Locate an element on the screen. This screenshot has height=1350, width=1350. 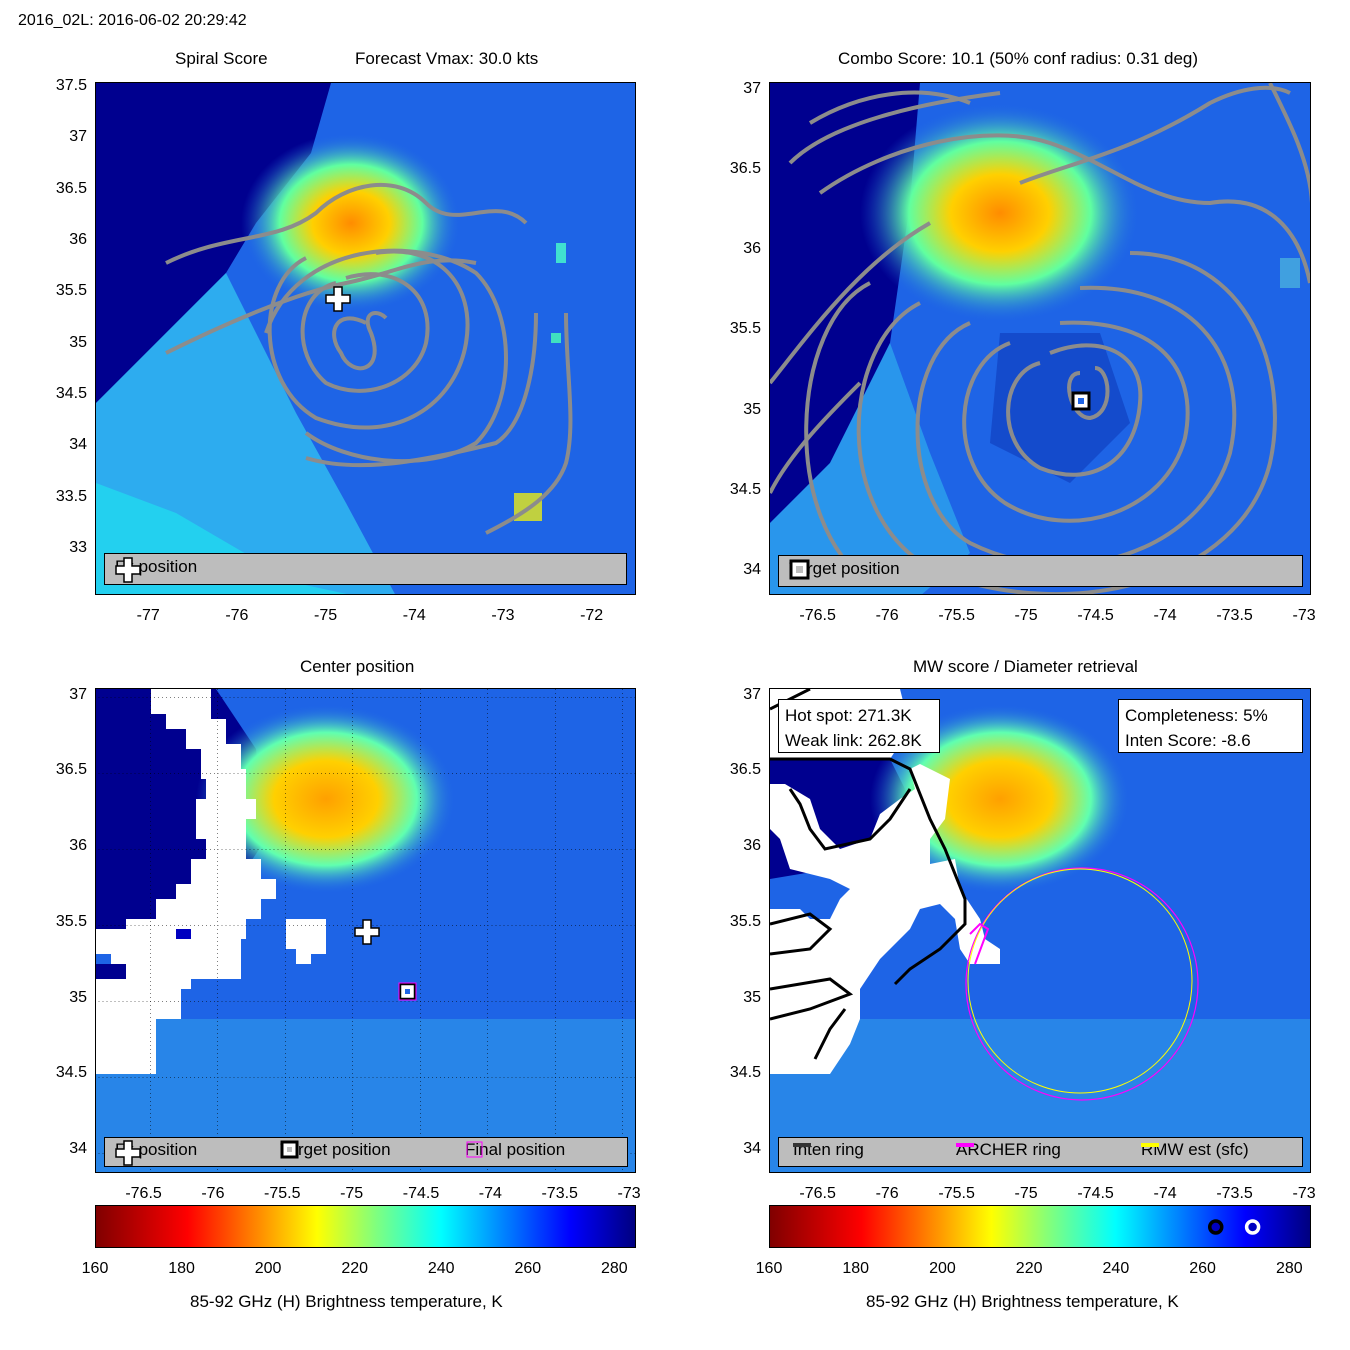
colorbar-tick-label: 200 is located at coordinates (942, 1268).